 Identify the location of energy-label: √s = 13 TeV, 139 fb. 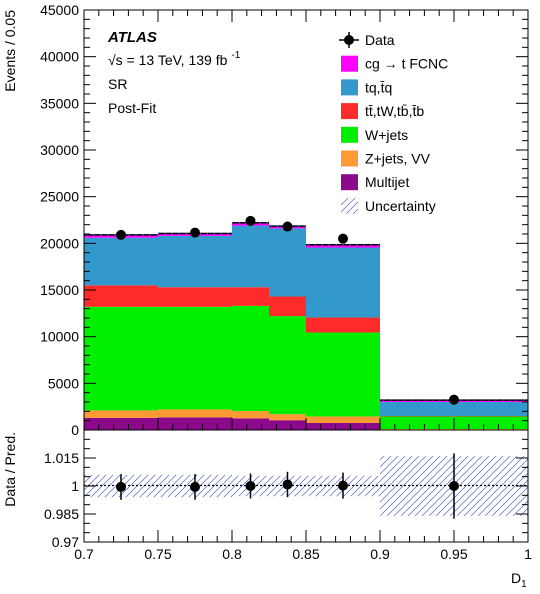
(168, 60).